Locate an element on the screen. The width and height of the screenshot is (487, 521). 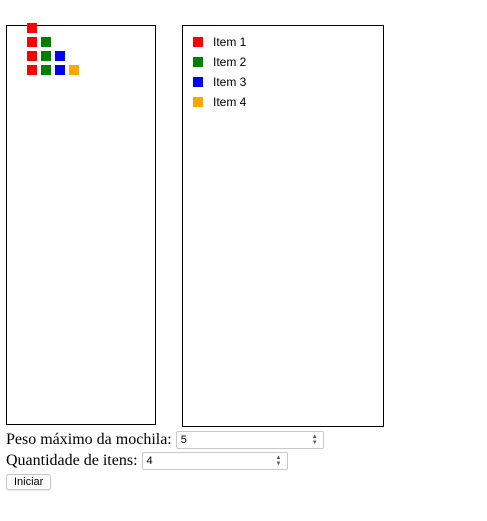
legend-label-item-4: Item 4 is located at coordinates (230, 102).